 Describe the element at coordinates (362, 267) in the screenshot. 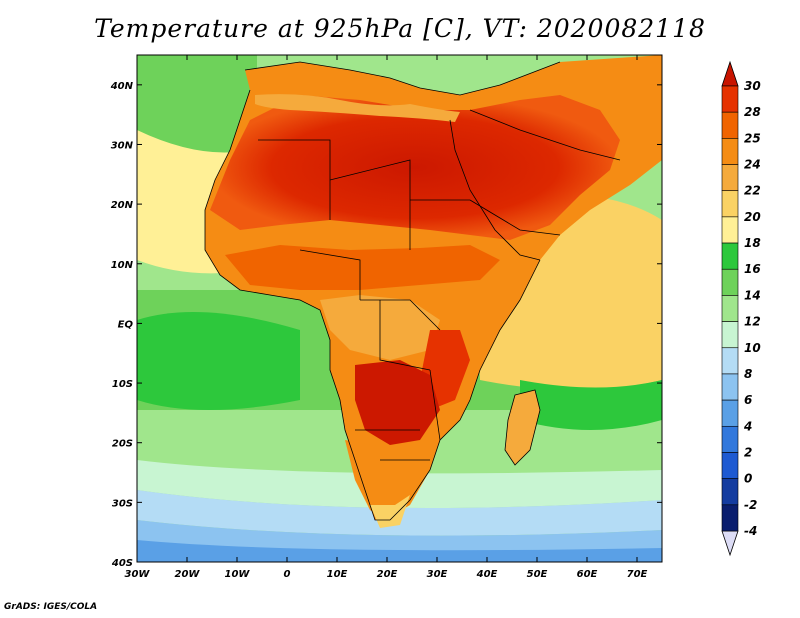

I see `sahel-band` at that location.